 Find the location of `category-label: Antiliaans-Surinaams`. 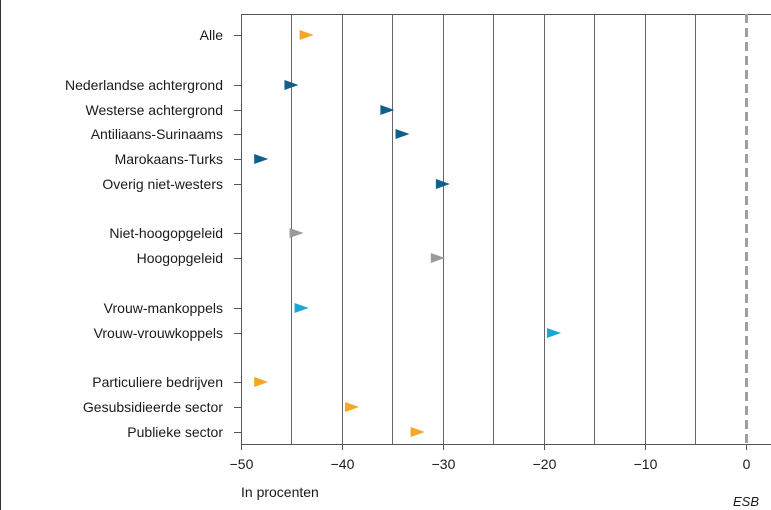

category-label: Antiliaans-Surinaams is located at coordinates (157, 134).